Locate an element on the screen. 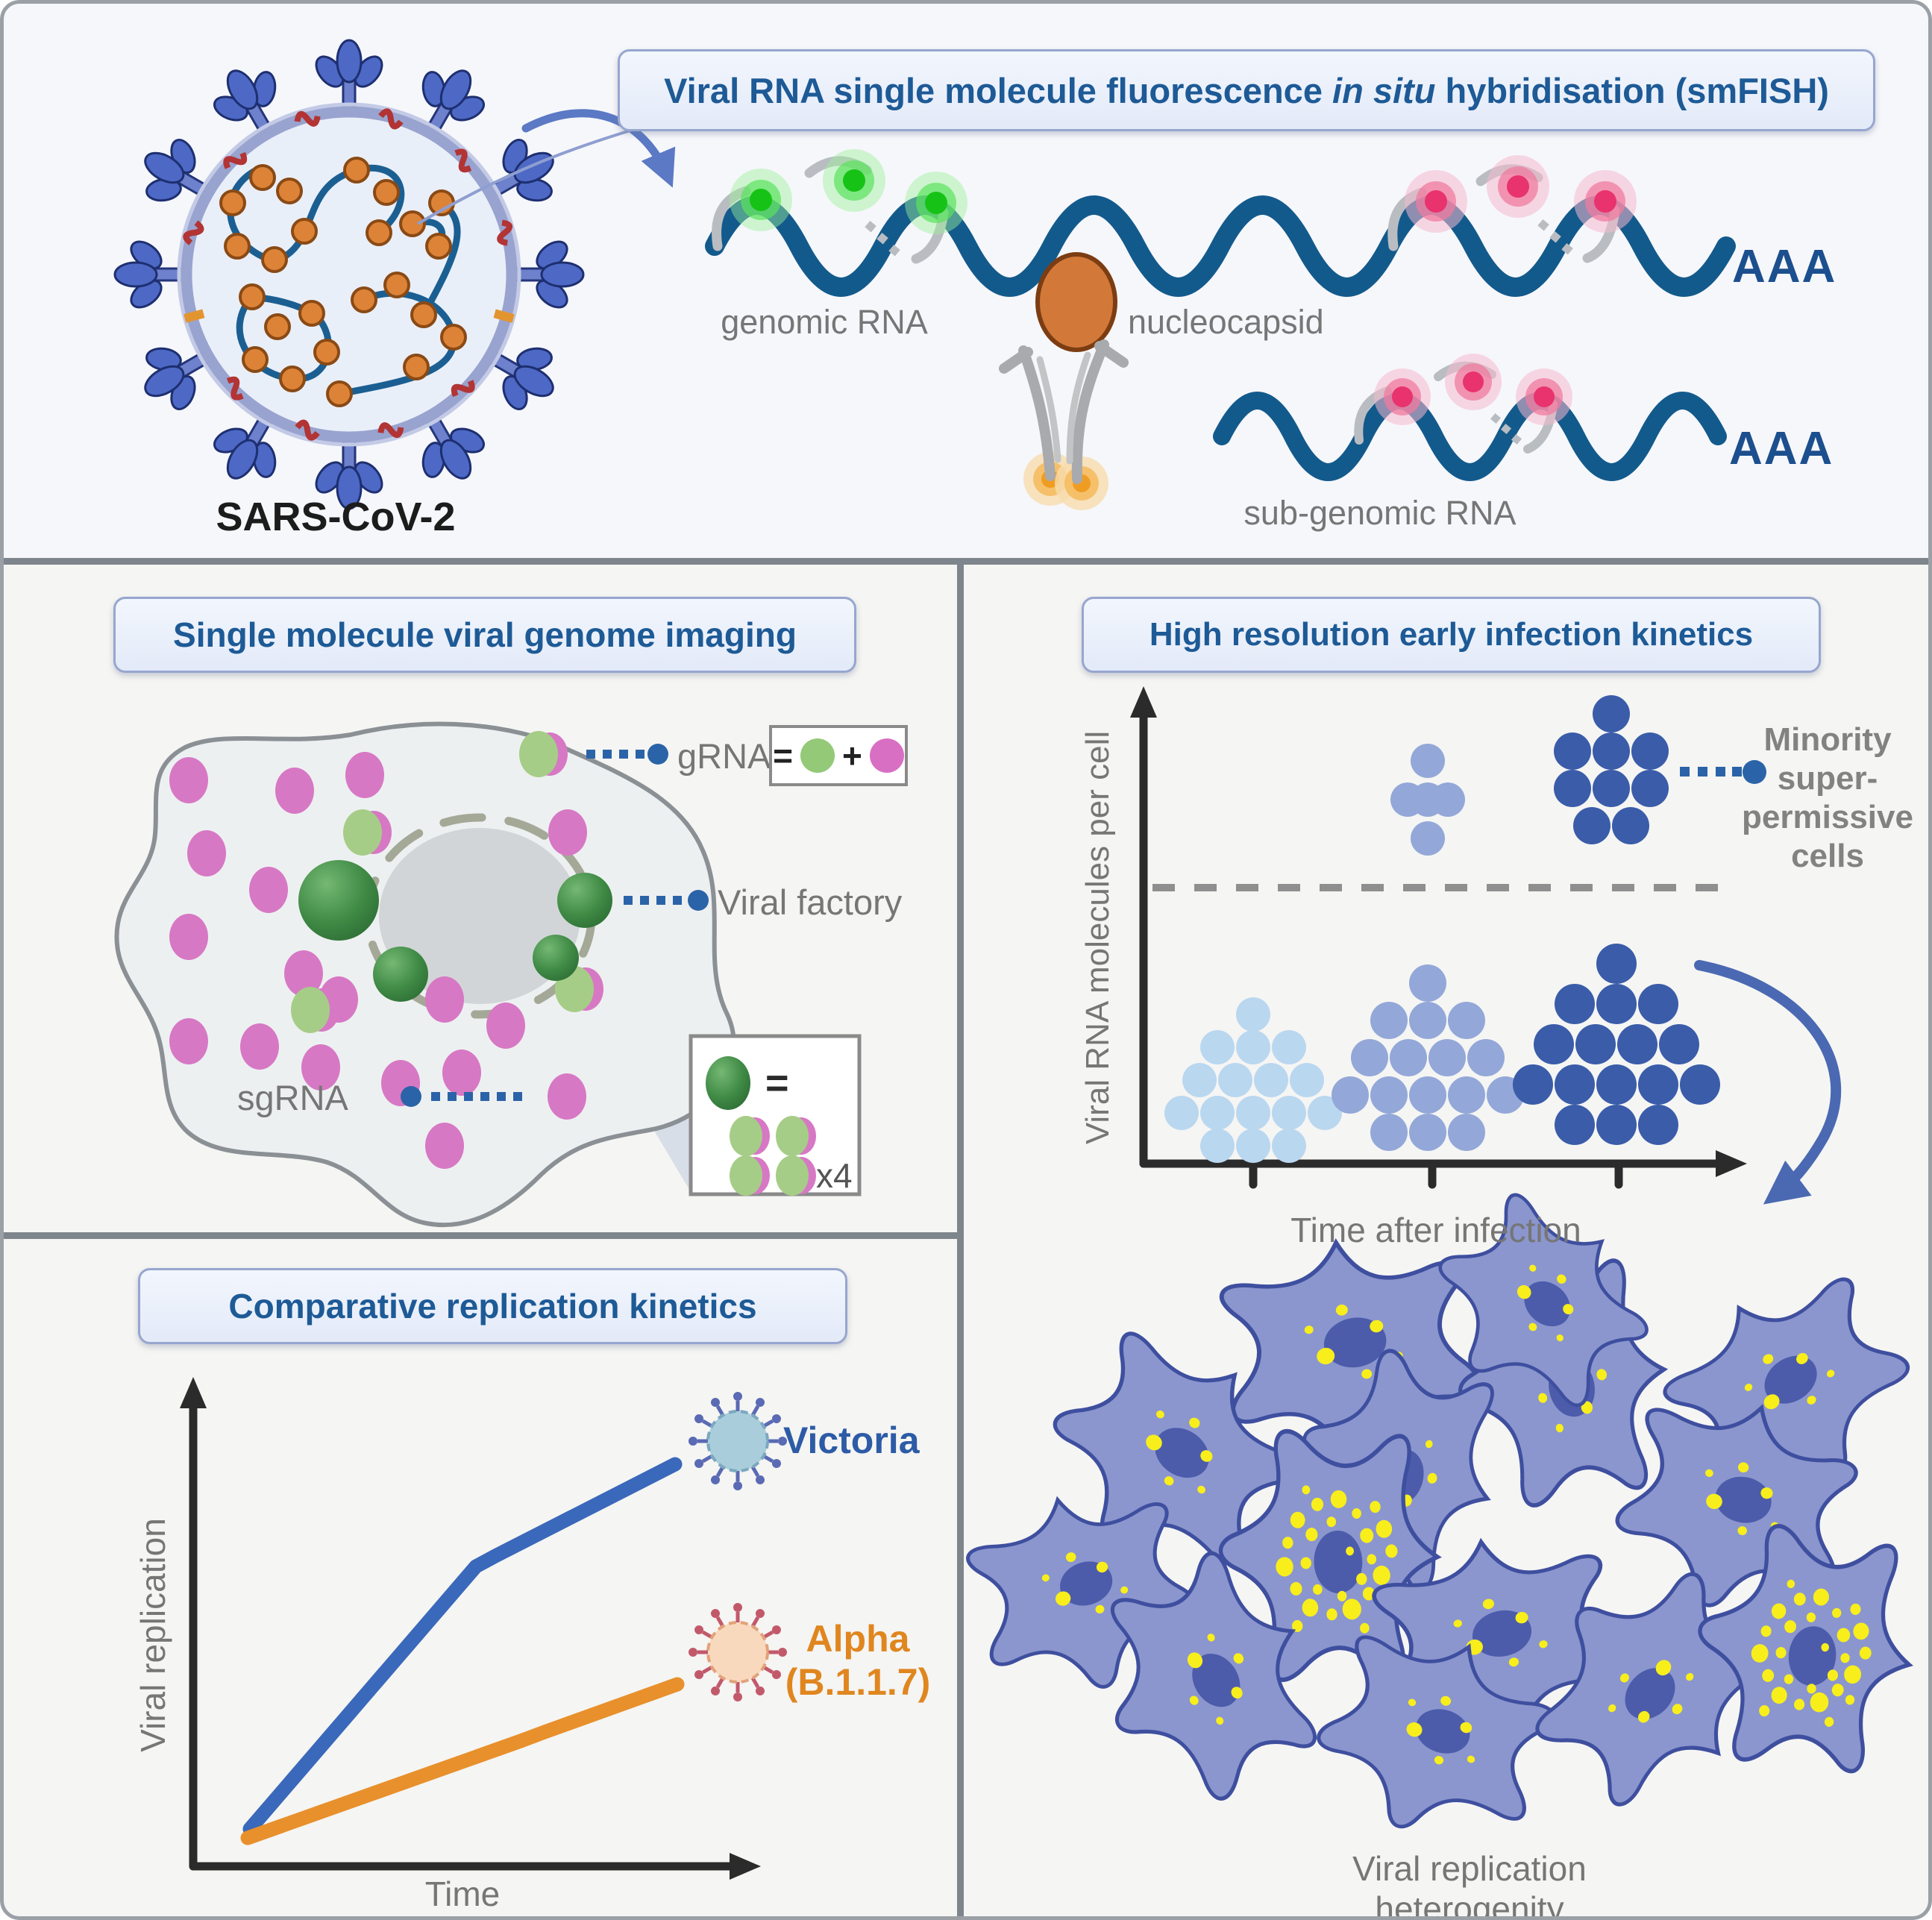  super-permissive-cluster-t2 is located at coordinates (1427, 800).